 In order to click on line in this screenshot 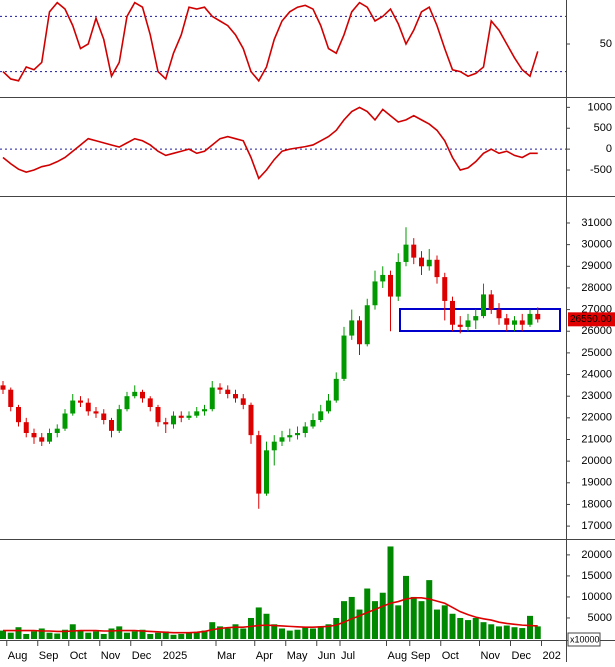, I will do `click(270, 42)`.